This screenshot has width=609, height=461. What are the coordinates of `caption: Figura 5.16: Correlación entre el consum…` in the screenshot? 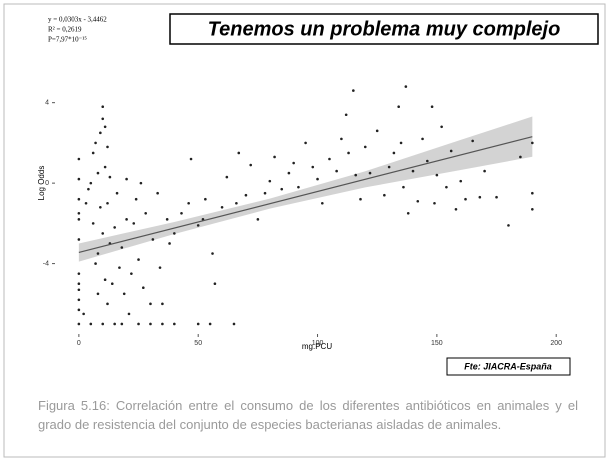 It's located at (308, 415).